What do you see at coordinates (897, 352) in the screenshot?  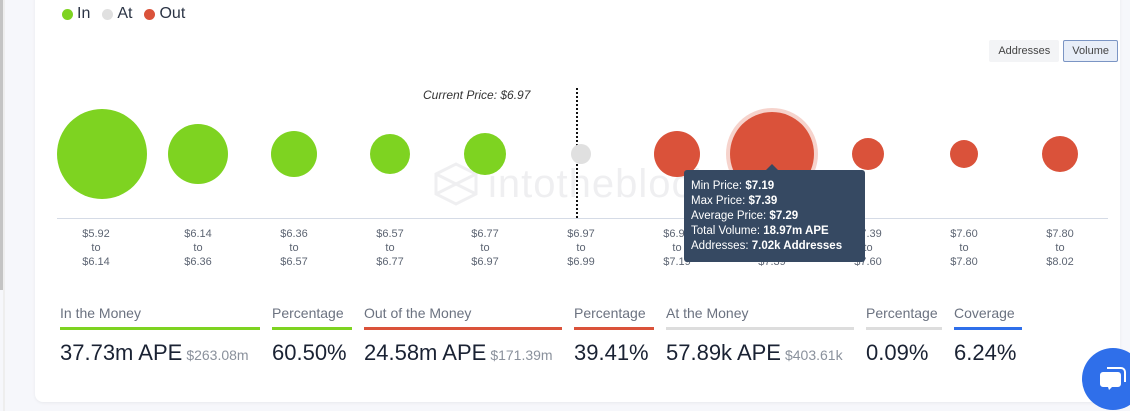 I see `stat-value: 0.09%` at bounding box center [897, 352].